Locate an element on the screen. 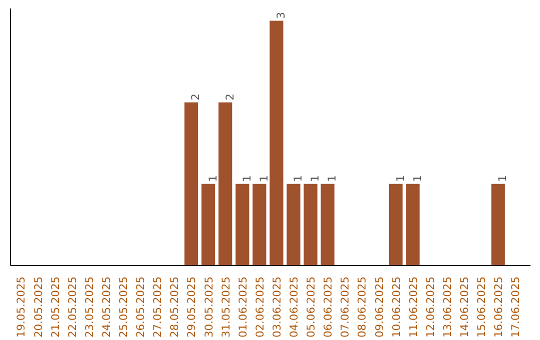 The width and height of the screenshot is (540, 340). x-tick-label: 23.05.2025 is located at coordinates (89, 307).